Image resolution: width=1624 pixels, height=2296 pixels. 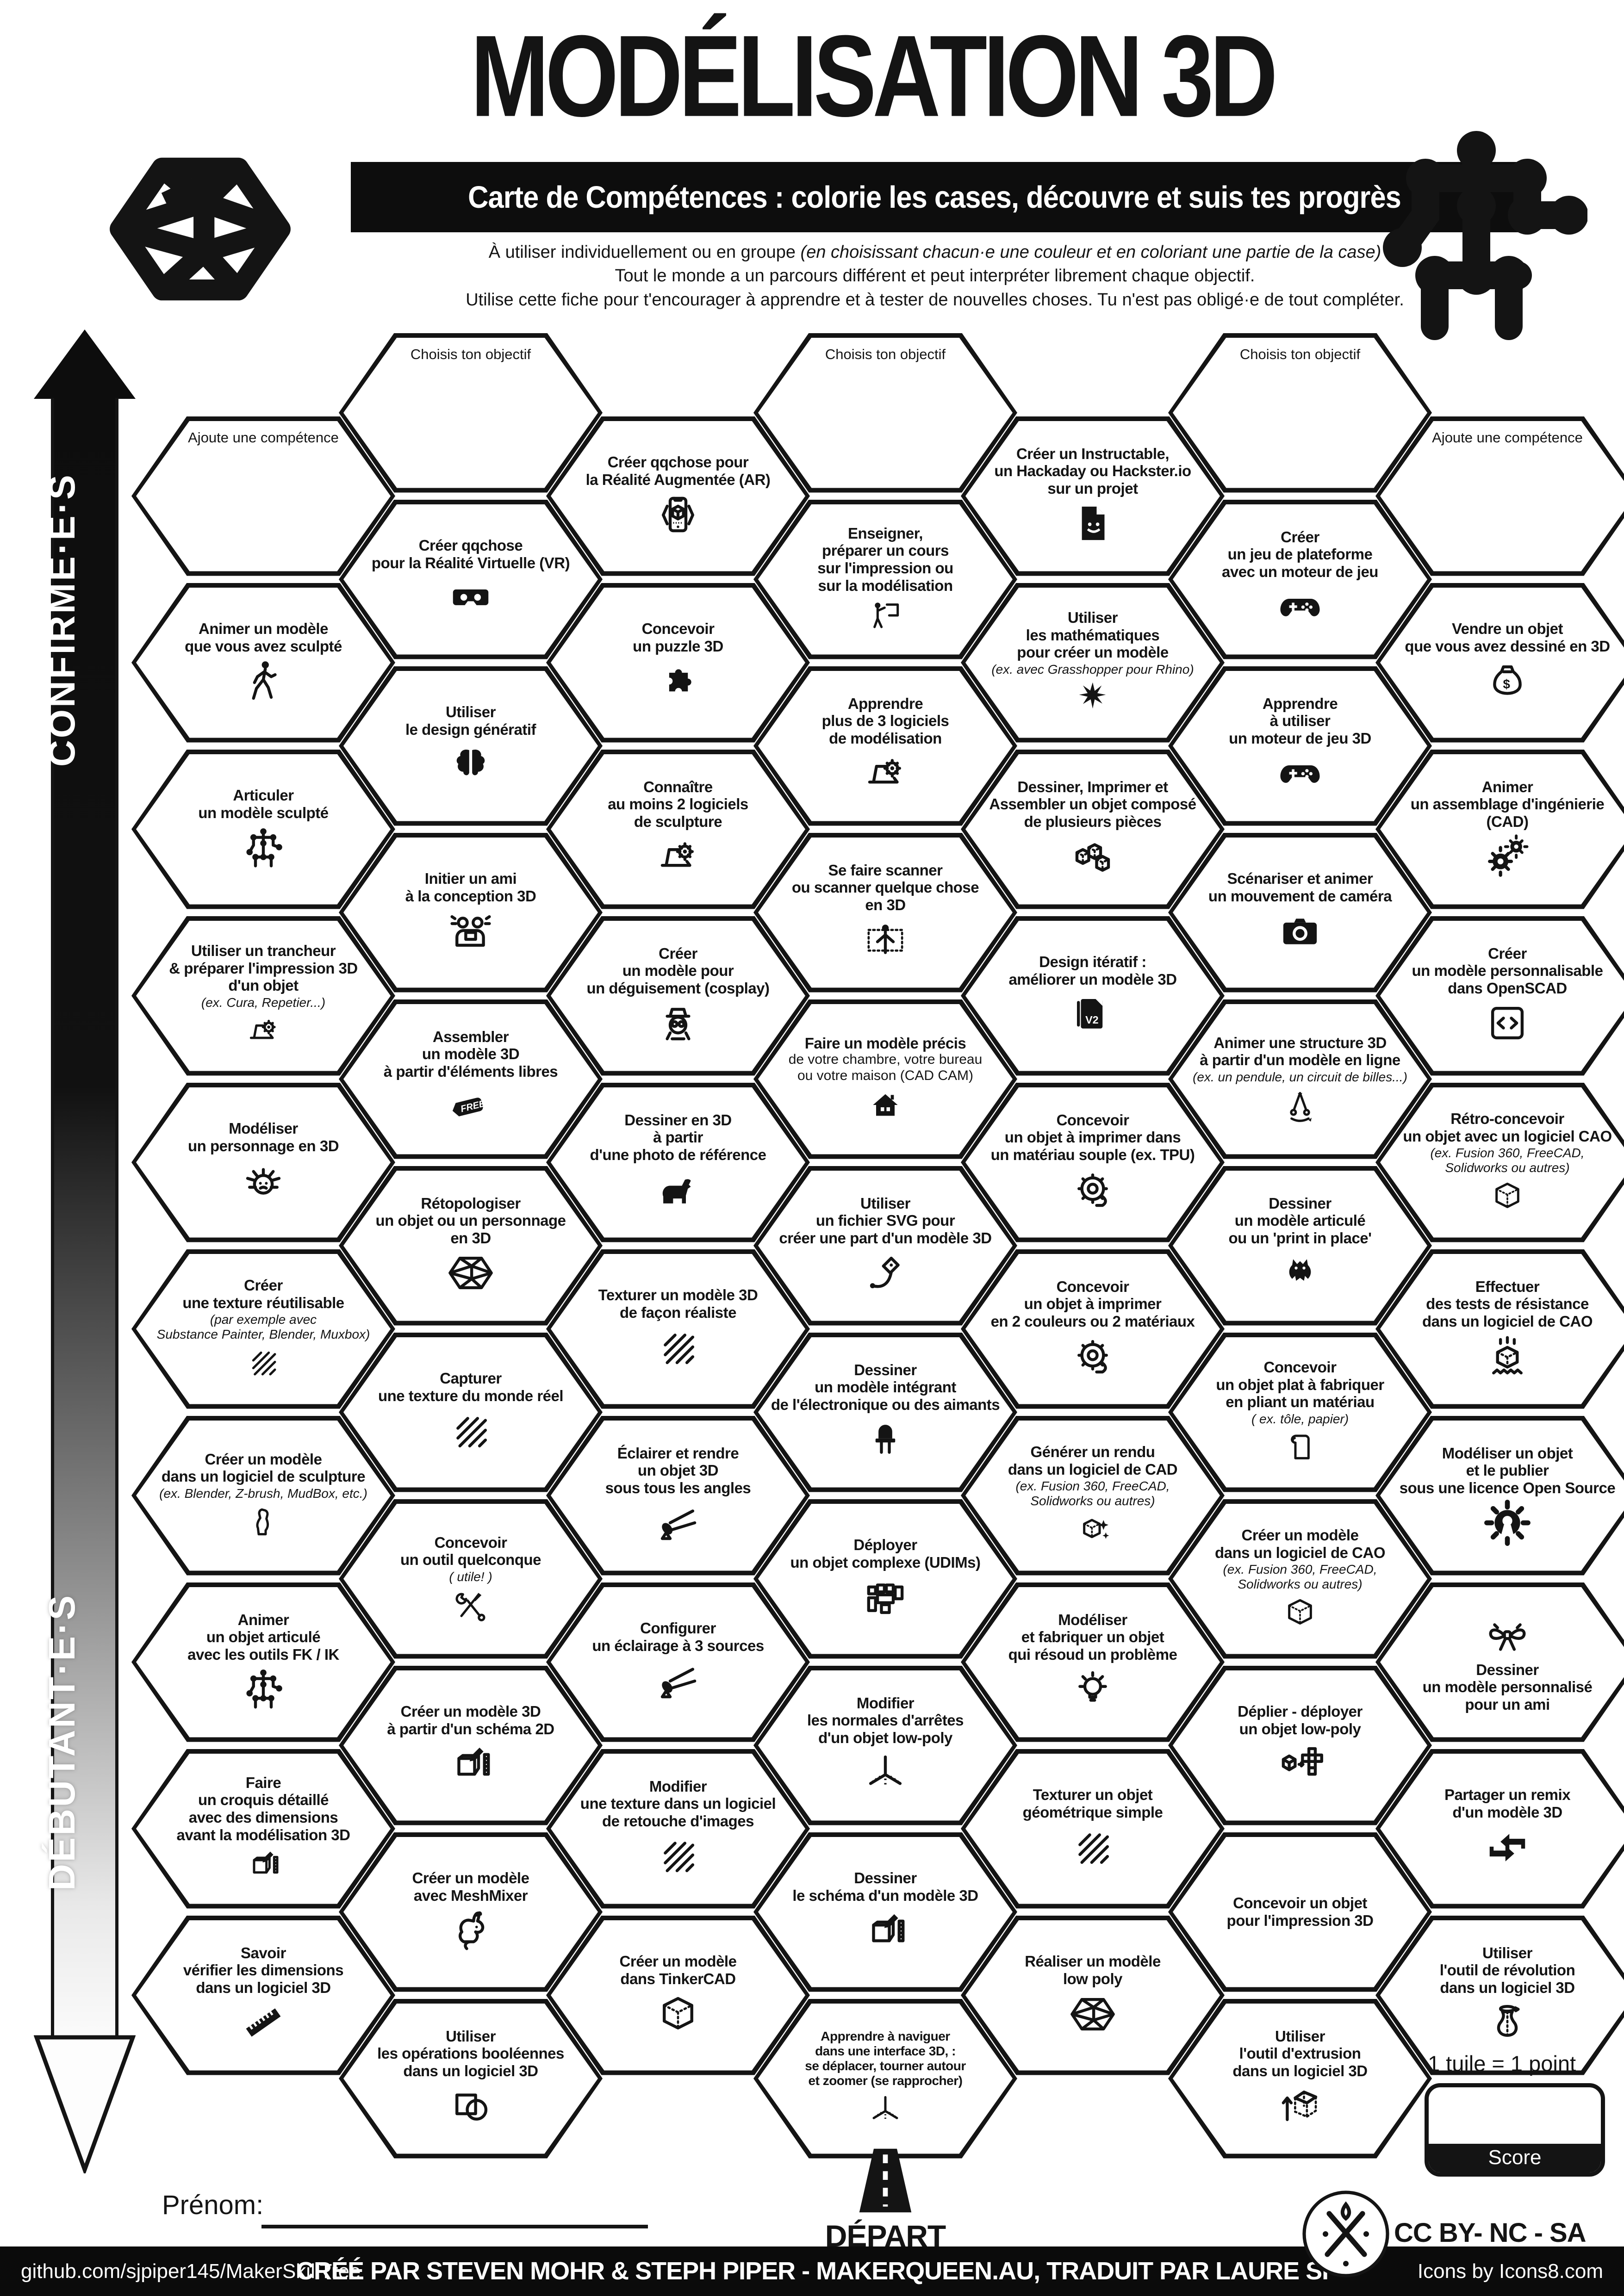 I want to click on footer-icons8-credit: Icons by Icons8.com, so click(x=1510, y=2271).